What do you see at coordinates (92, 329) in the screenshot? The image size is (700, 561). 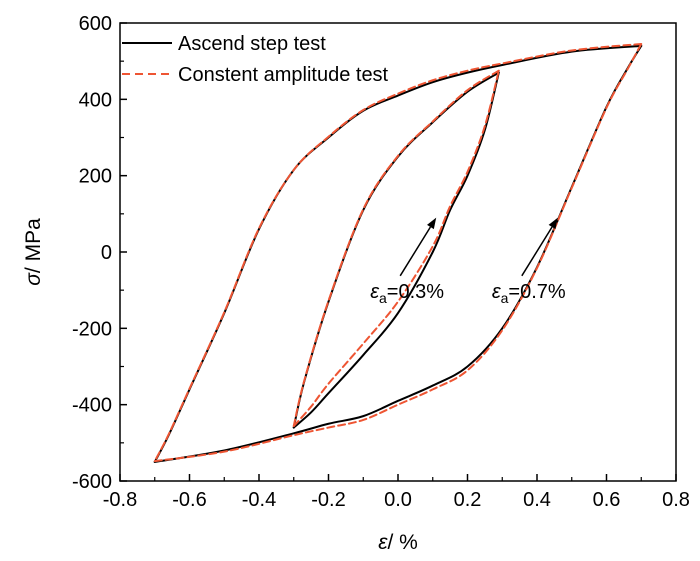 I see `y-tick-label: -200` at bounding box center [92, 329].